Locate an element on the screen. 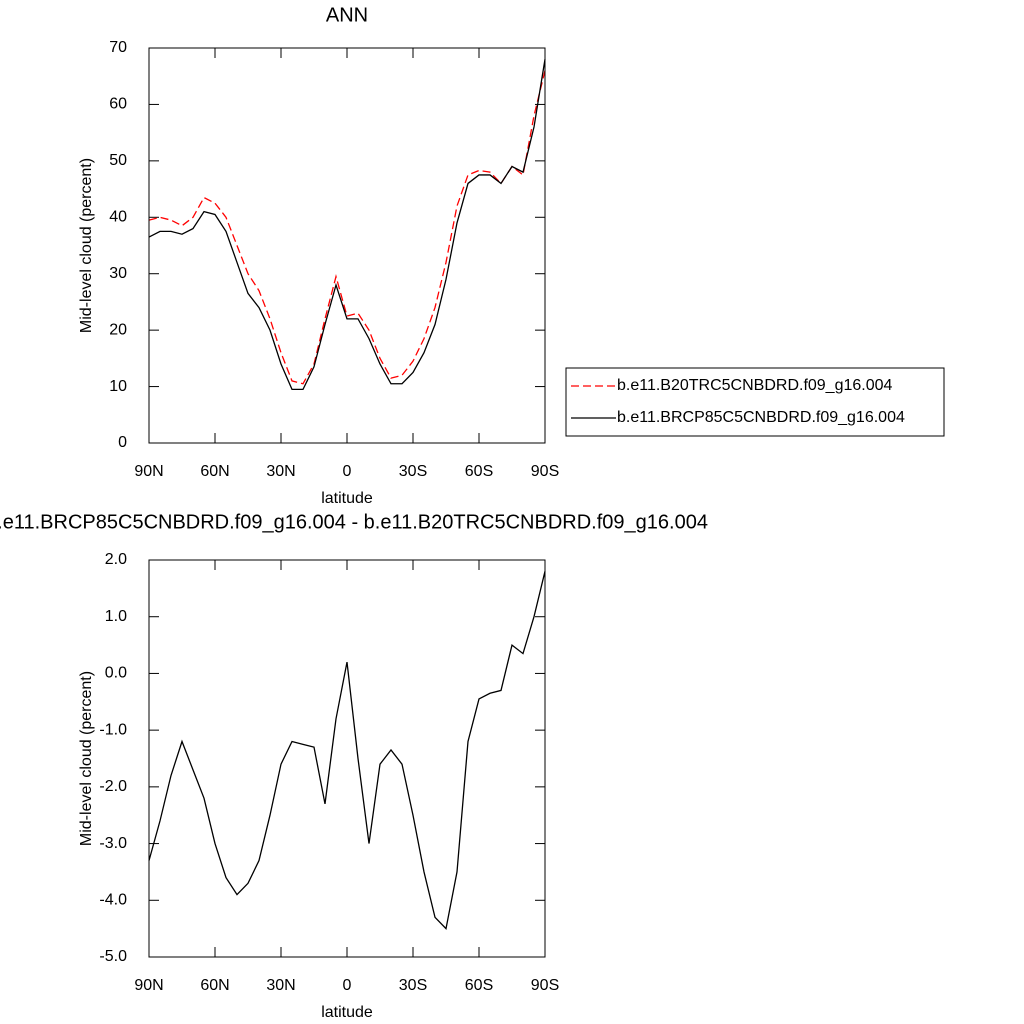 Image resolution: width=1024 pixels, height=1024 pixels. y-tick-label: 0.0 is located at coordinates (116, 673).